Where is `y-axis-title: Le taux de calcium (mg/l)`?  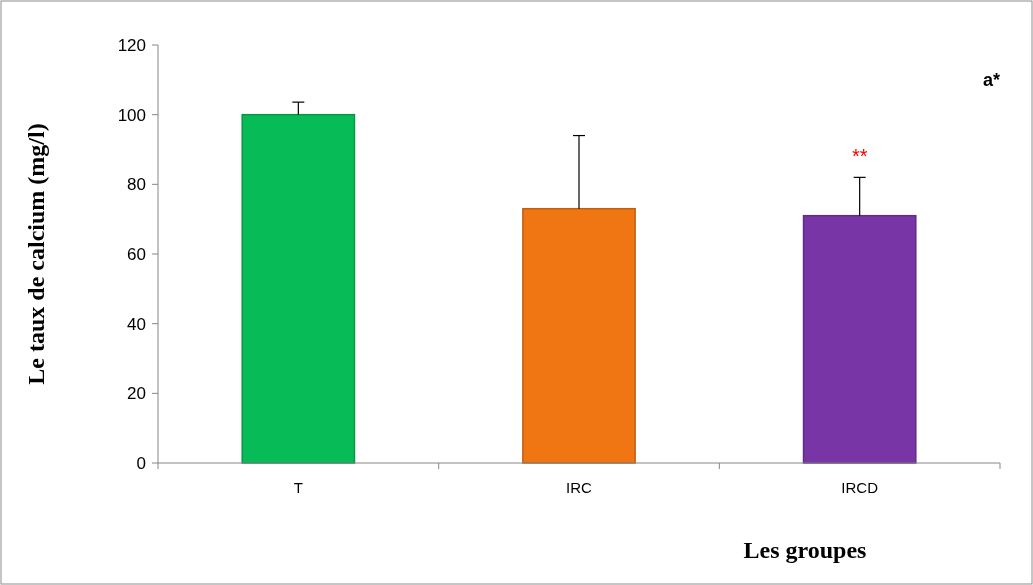
y-axis-title: Le taux de calcium (mg/l) is located at coordinates (36, 254).